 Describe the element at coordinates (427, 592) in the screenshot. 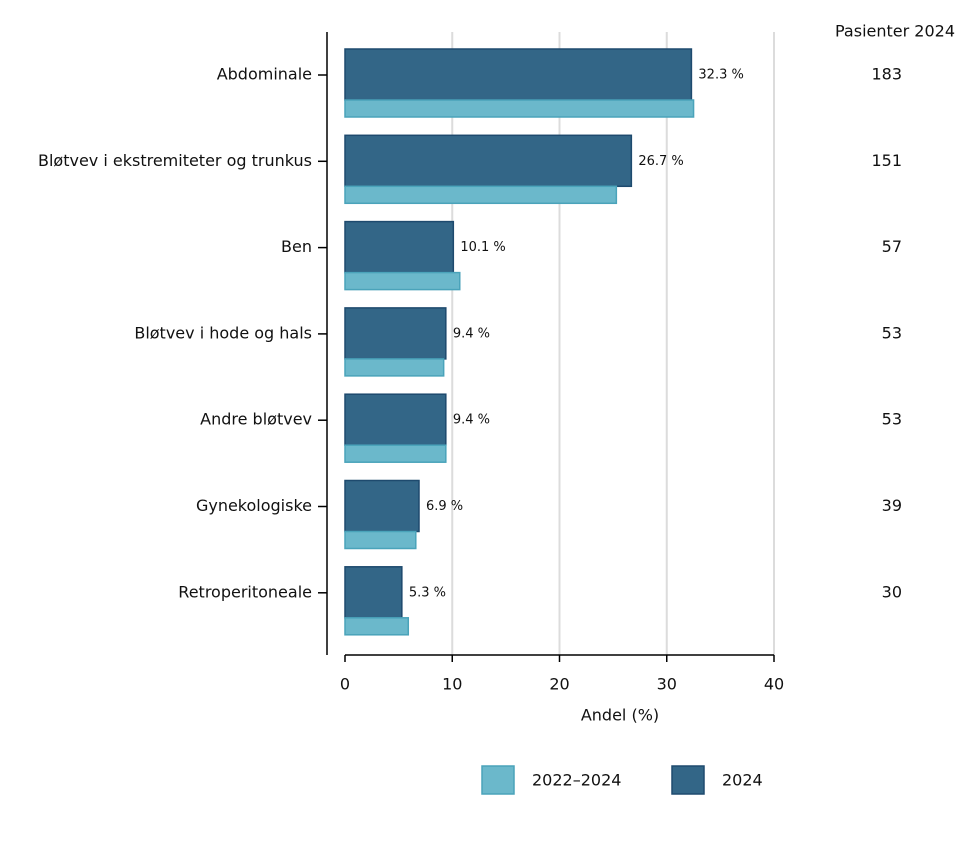

I see `value-label: 5.3 %` at that location.